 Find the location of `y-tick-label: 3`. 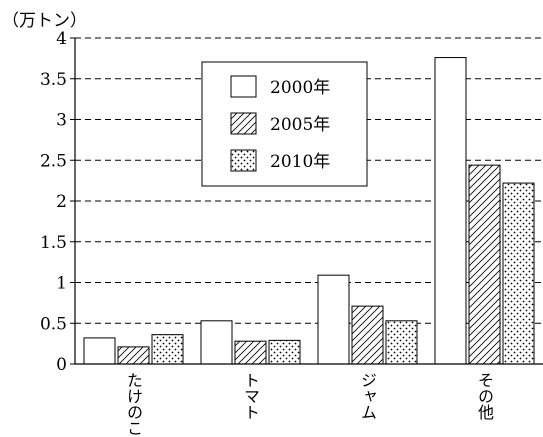

y-tick-label: 3 is located at coordinates (61, 121).